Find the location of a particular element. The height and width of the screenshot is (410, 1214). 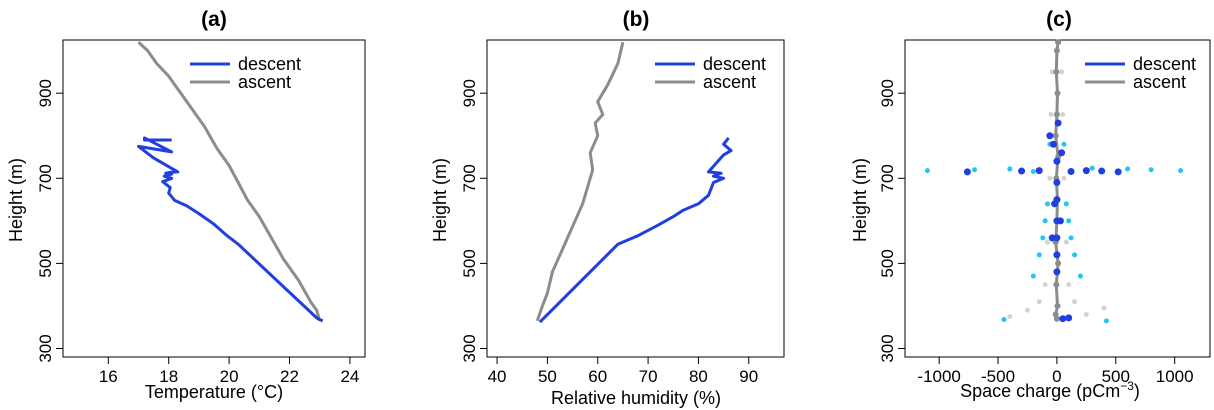

panel-a-series is located at coordinates (230, 182).